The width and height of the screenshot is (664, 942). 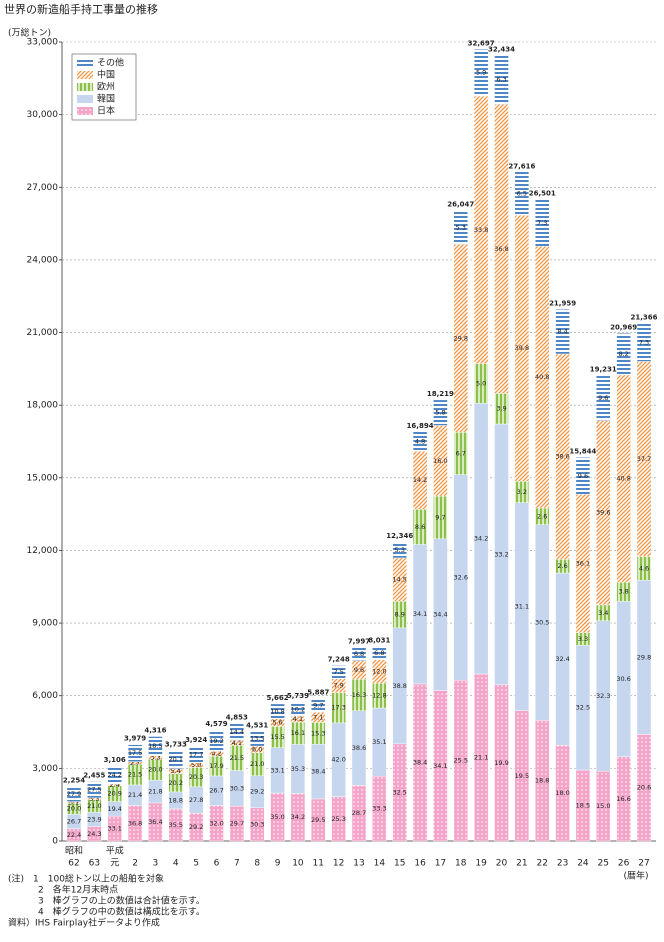 I want to click on legend-swatch, so click(x=85, y=99).